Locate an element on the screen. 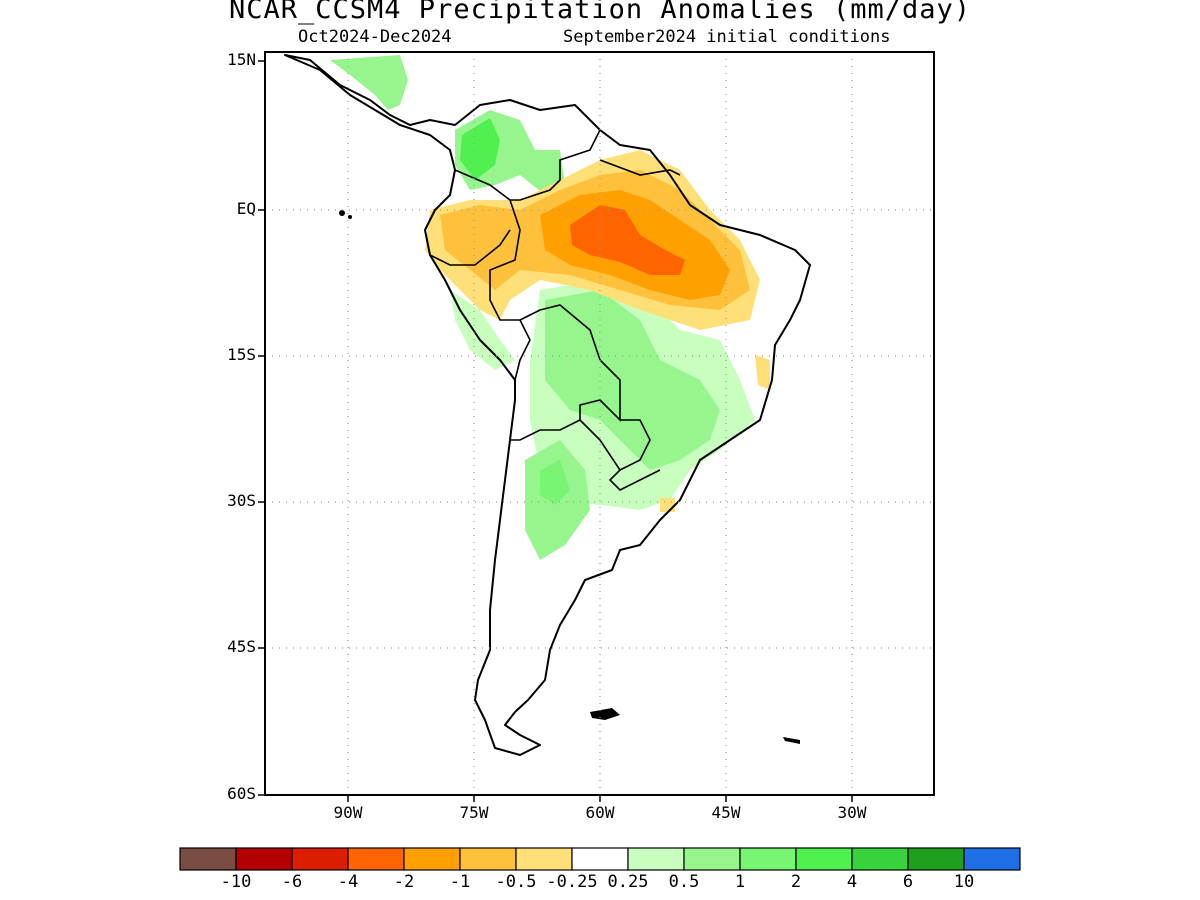 Image resolution: width=1200 pixels, height=900 pixels. colorbar-label: -6 is located at coordinates (292, 882).